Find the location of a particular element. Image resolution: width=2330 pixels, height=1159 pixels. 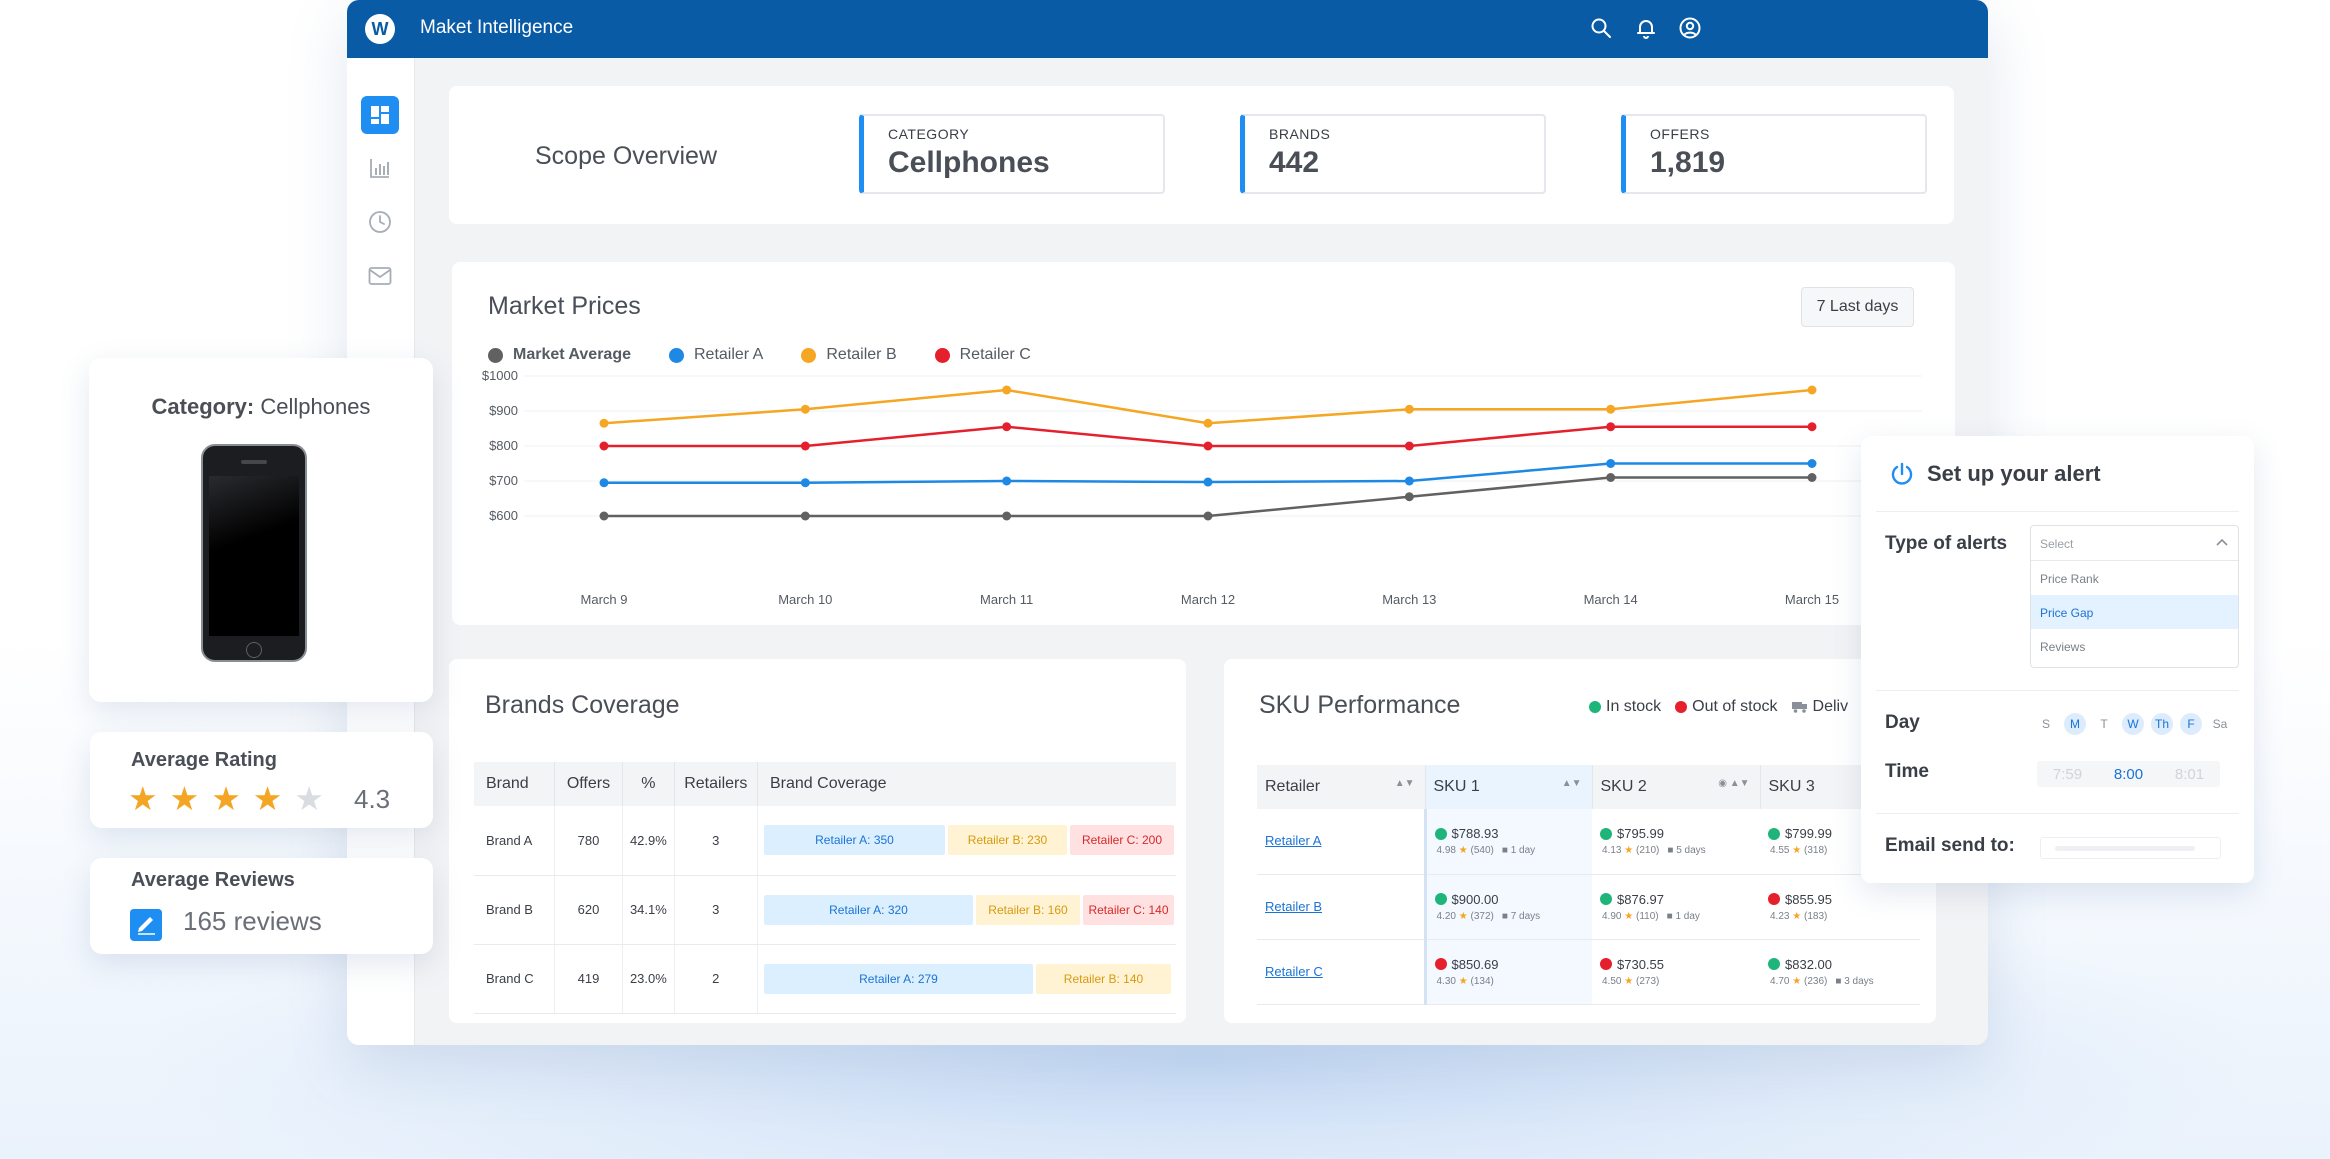

table-cell-retailers: 2 is located at coordinates (716, 979).